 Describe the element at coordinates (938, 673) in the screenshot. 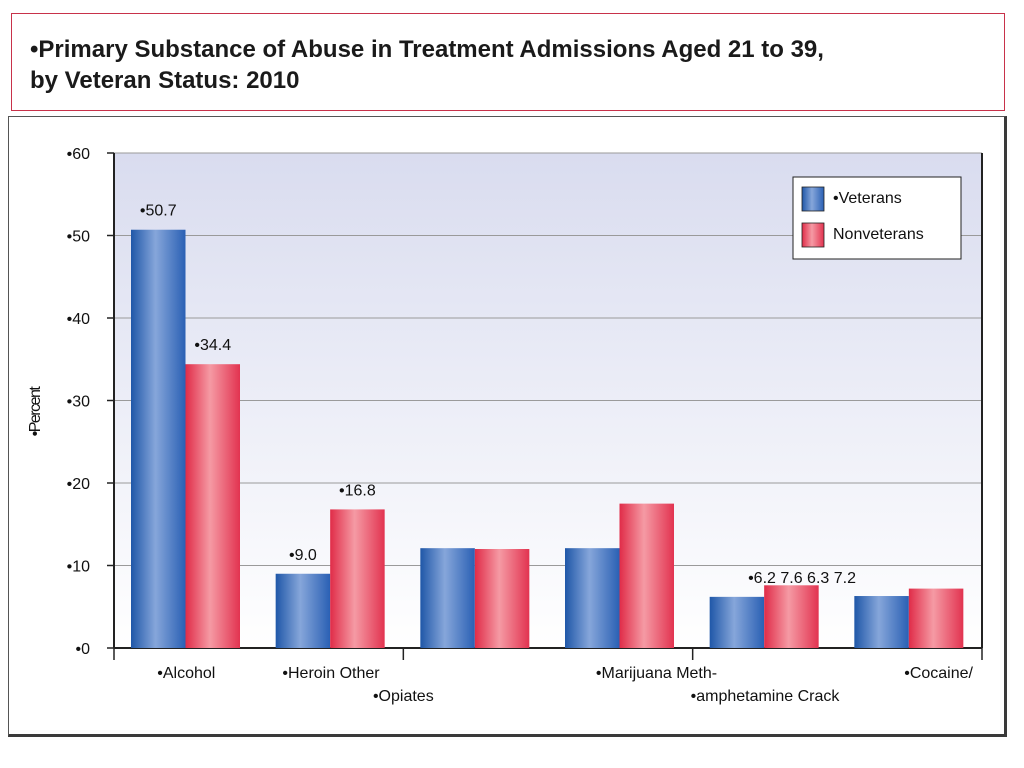

I see `x-category-label: •Cocaine/` at that location.